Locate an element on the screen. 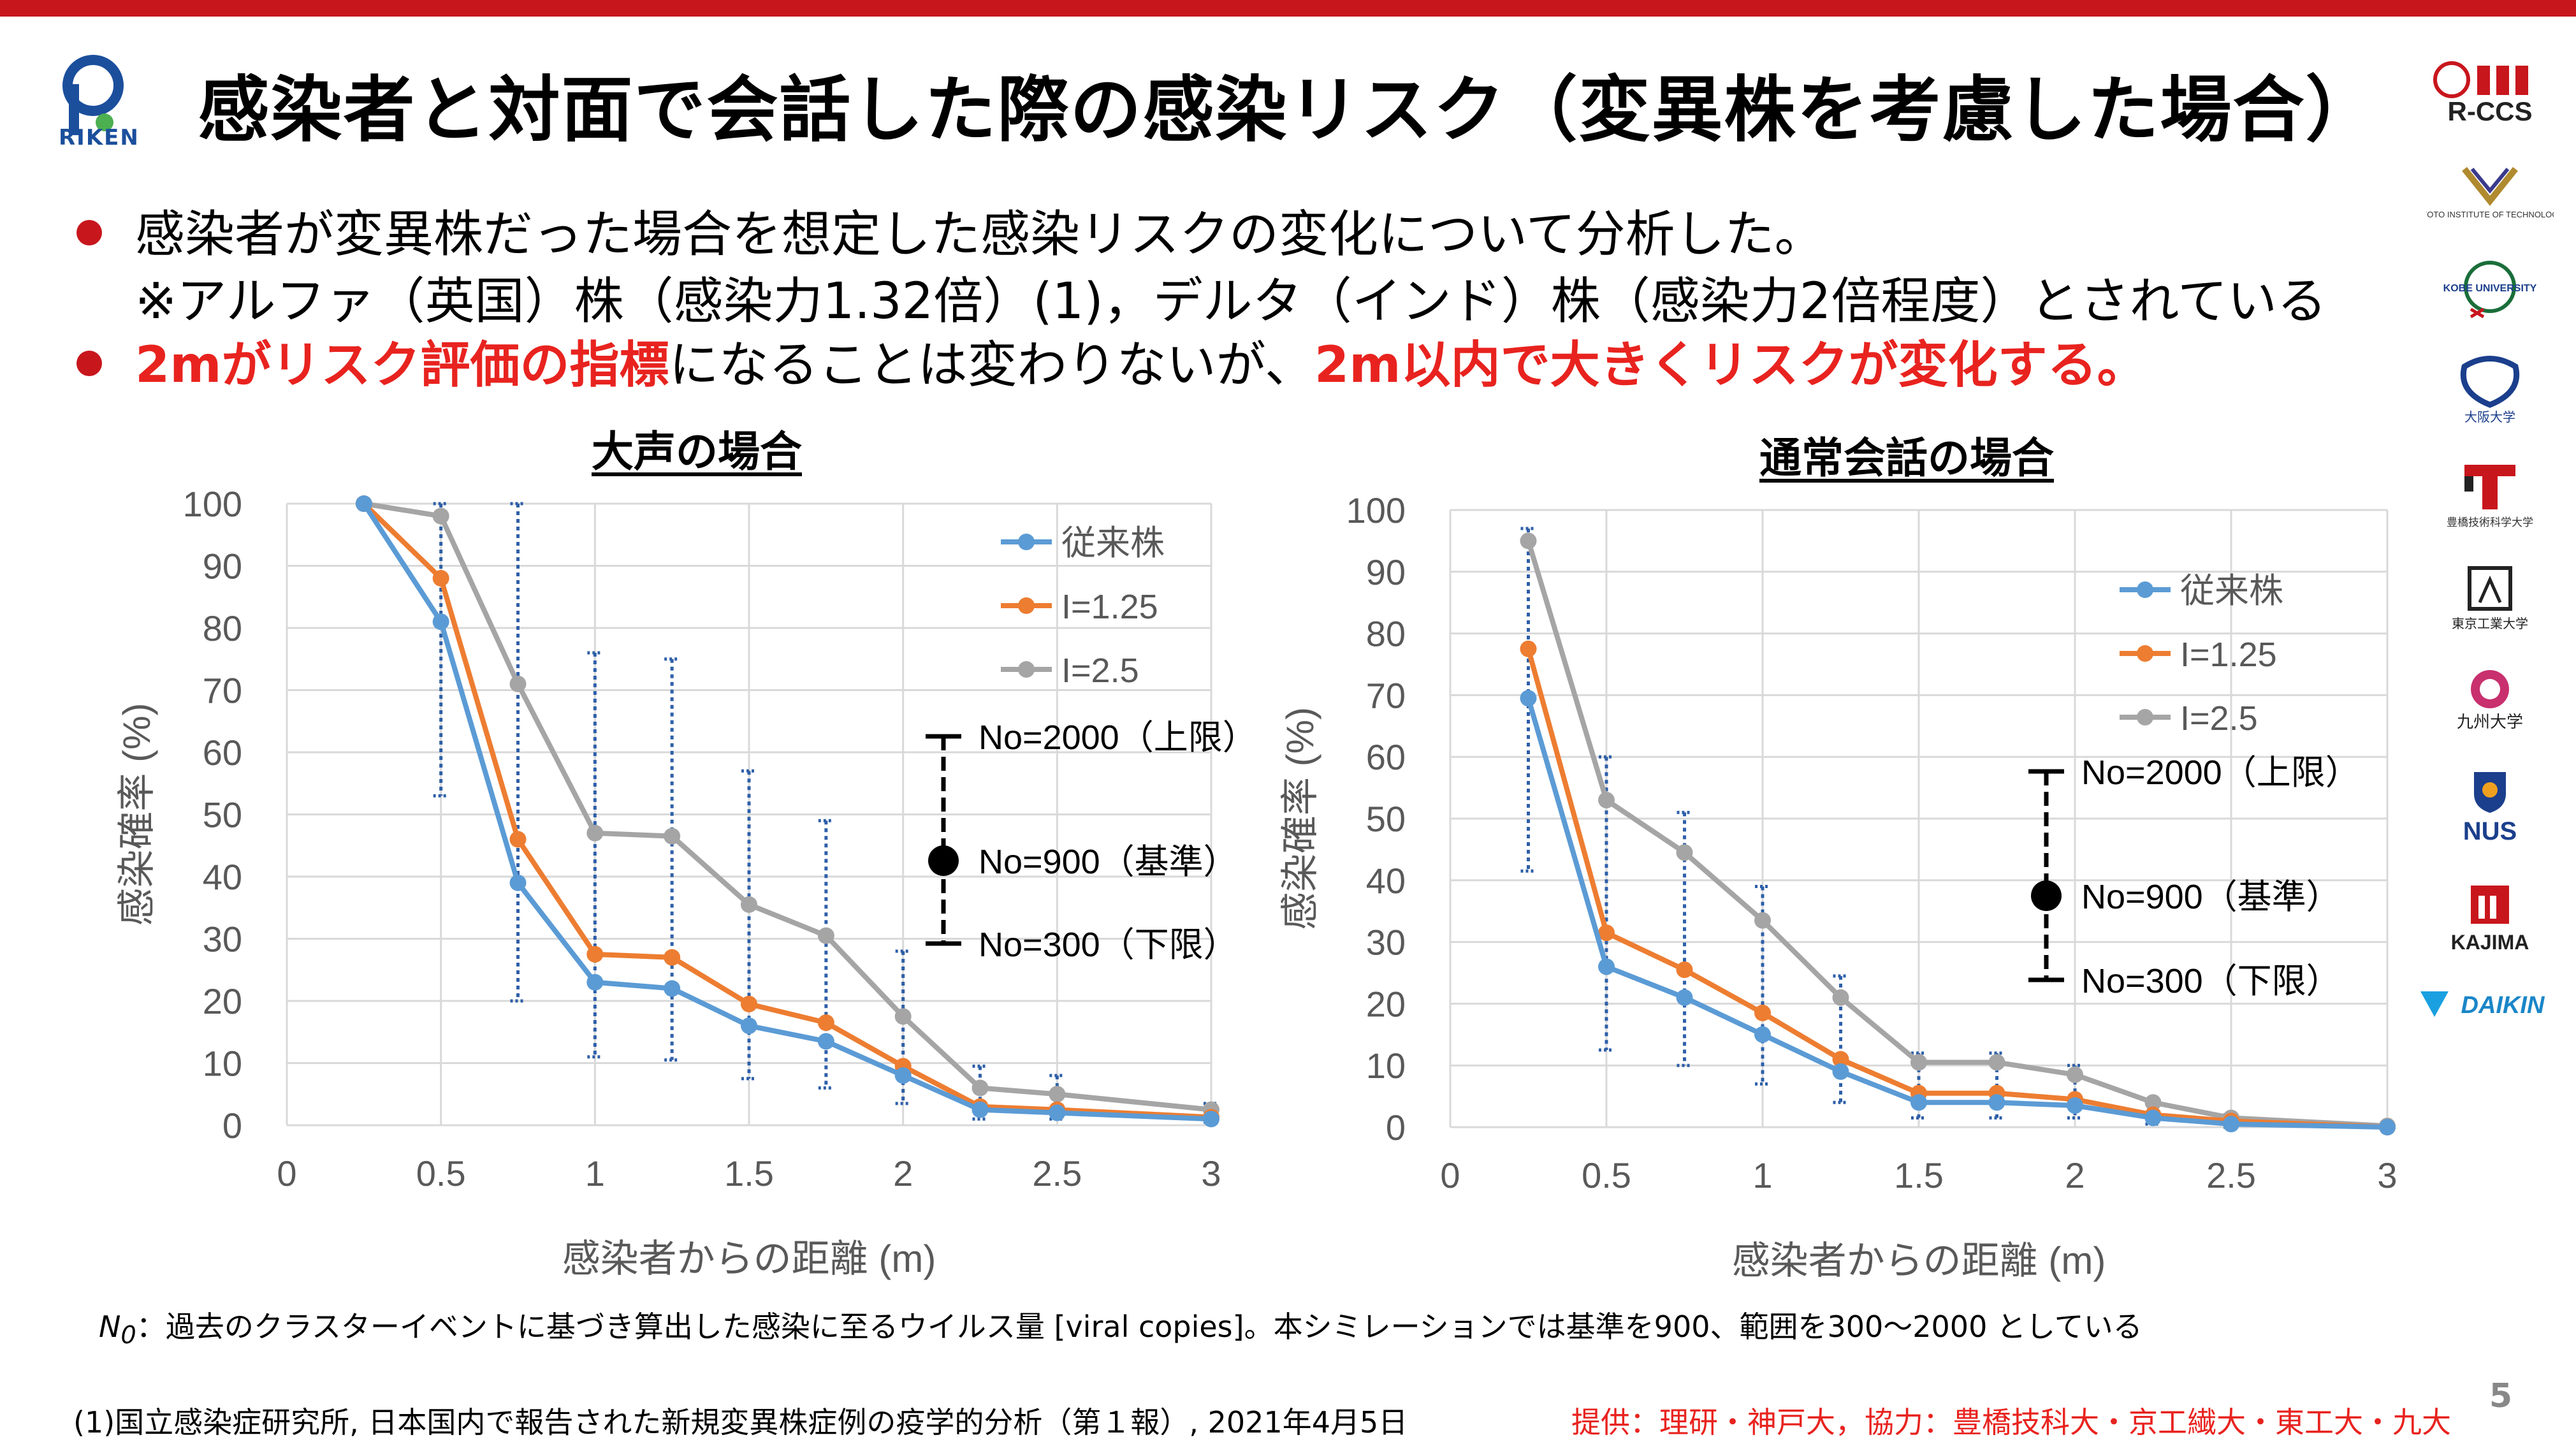  kobe-logo-text: KOBE UNIVERSITY is located at coordinates (2490, 288).